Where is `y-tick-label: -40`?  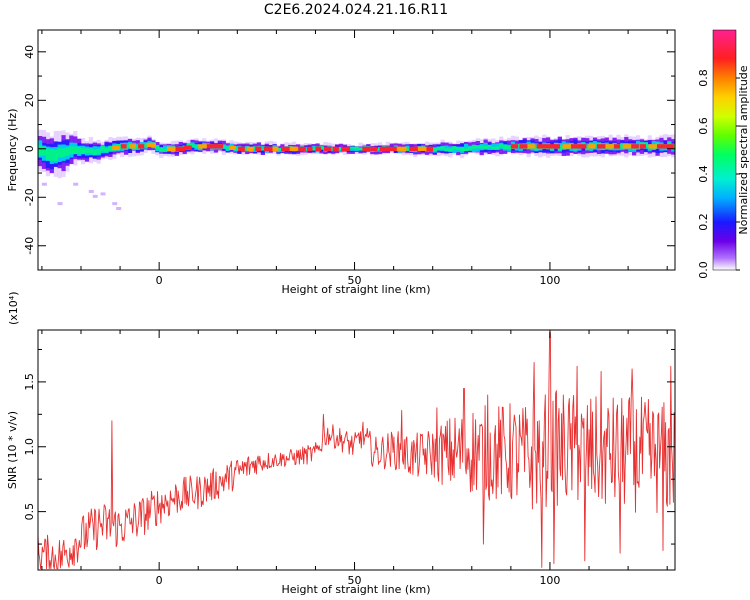
y-tick-label: -40 is located at coordinates (29, 246).